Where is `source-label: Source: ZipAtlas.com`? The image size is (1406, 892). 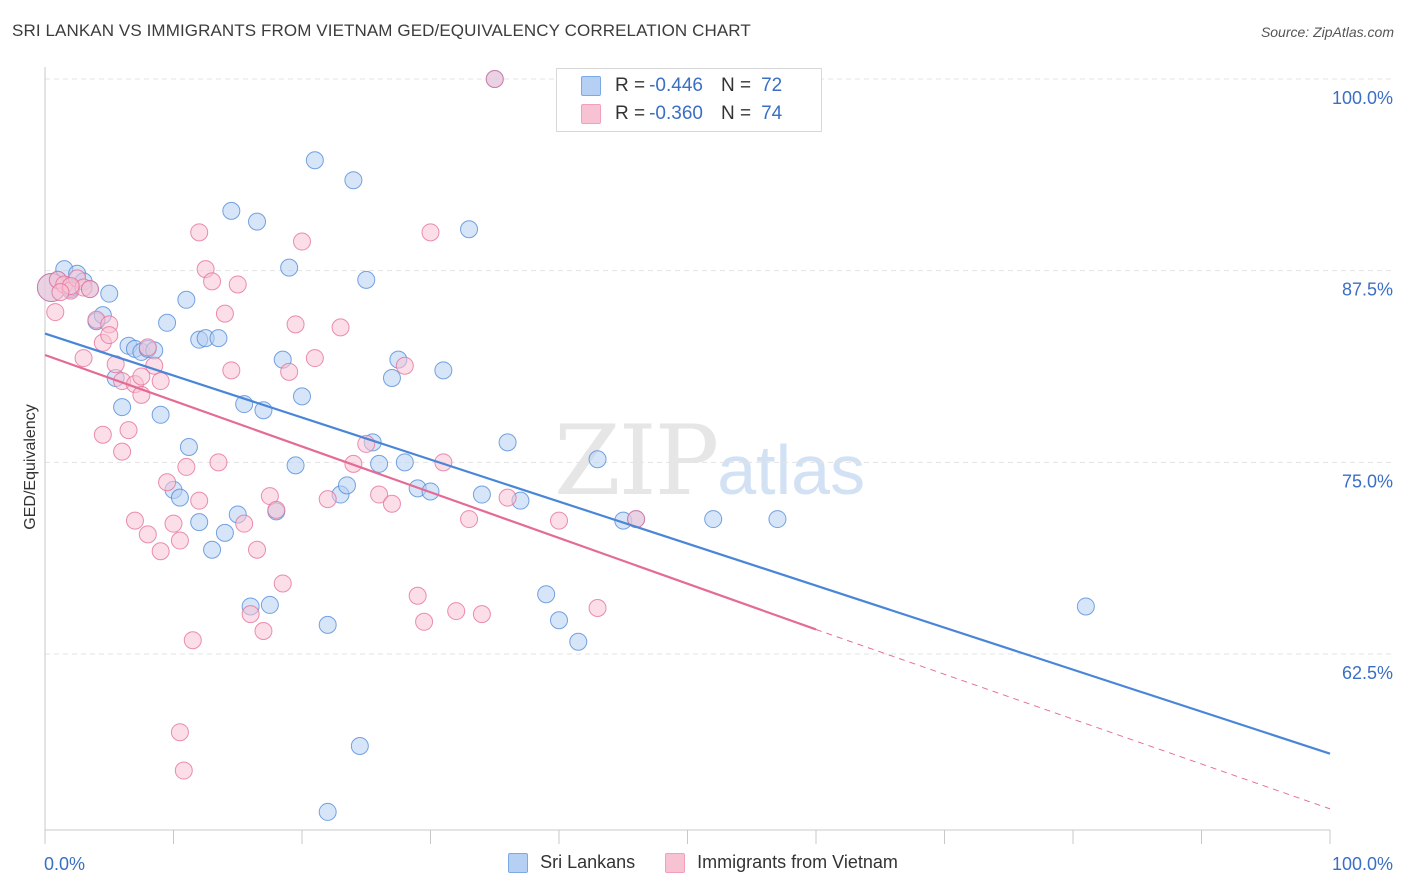 source-label: Source: ZipAtlas.com is located at coordinates (1327, 32).